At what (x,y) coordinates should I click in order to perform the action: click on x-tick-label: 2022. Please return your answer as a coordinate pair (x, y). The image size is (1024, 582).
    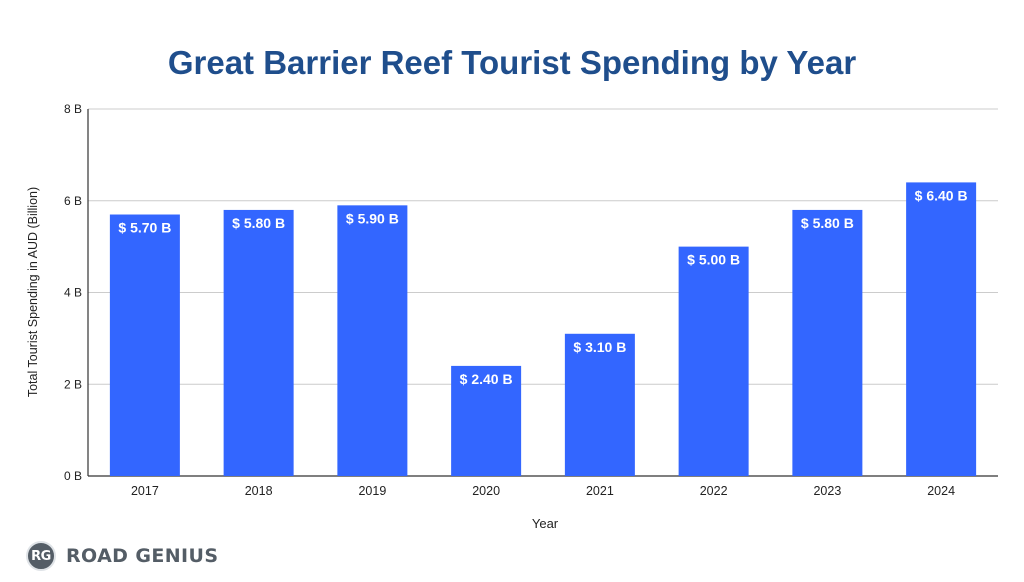
    Looking at the image, I should click on (714, 491).